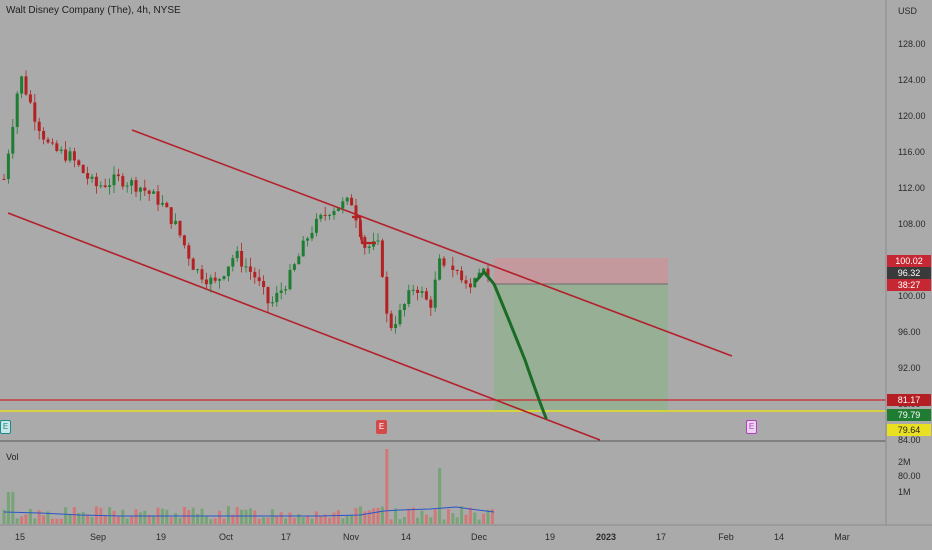  I want to click on time-tick-label: 15, so click(20, 537).